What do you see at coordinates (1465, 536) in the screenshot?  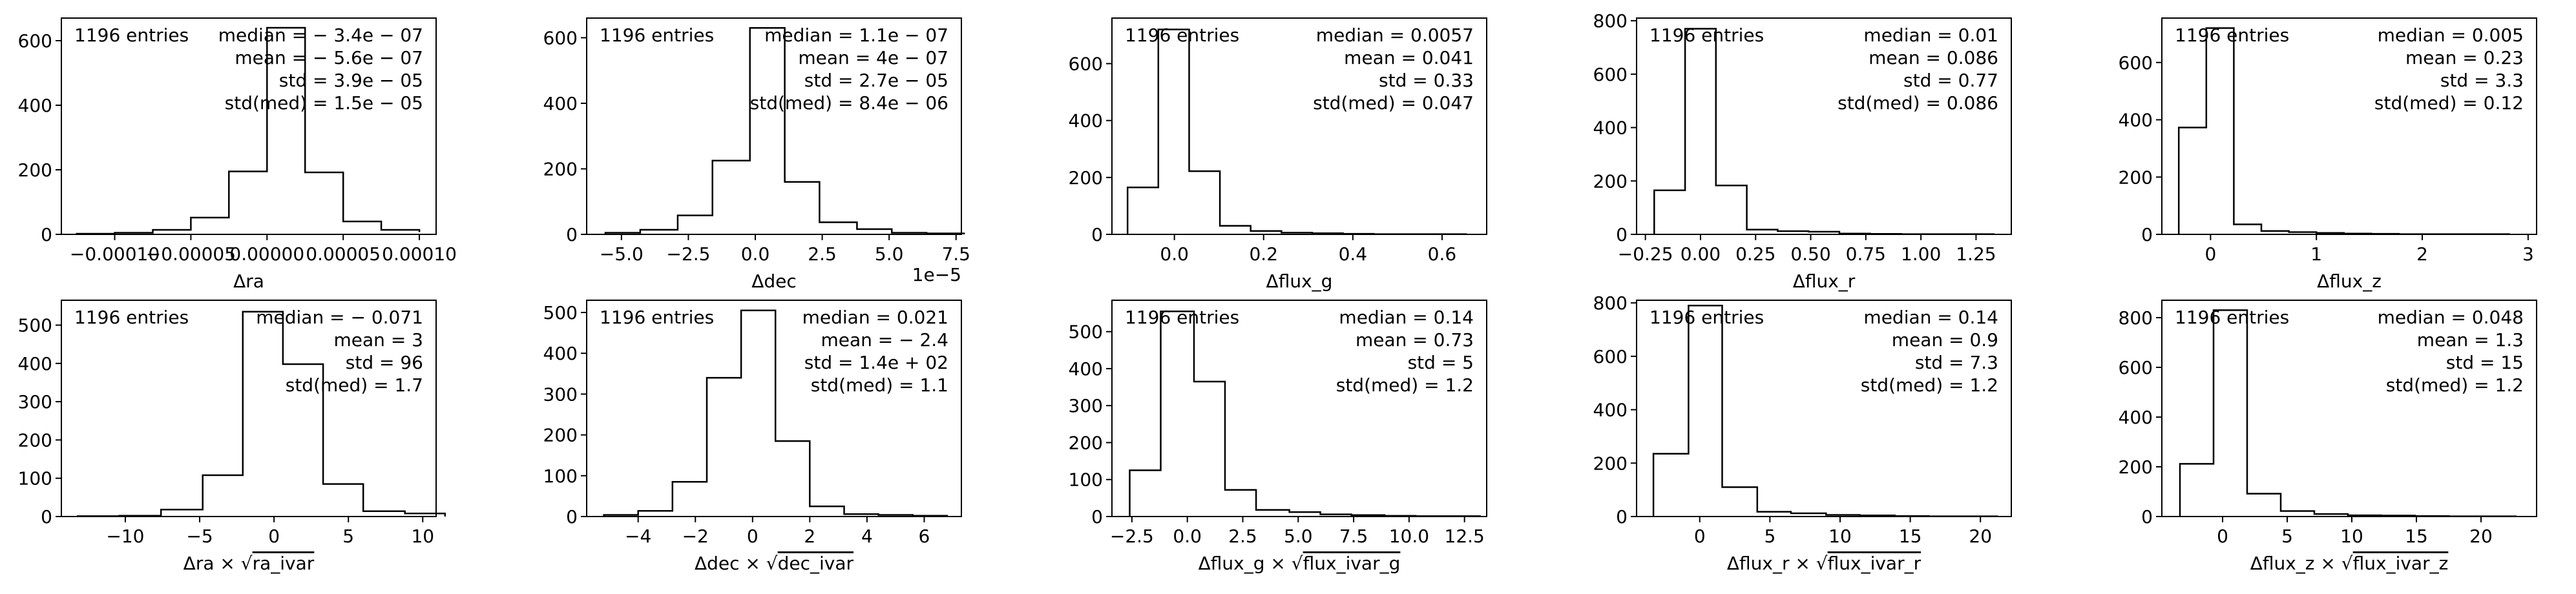 I see `x-tick-label: 12.5` at bounding box center [1465, 536].